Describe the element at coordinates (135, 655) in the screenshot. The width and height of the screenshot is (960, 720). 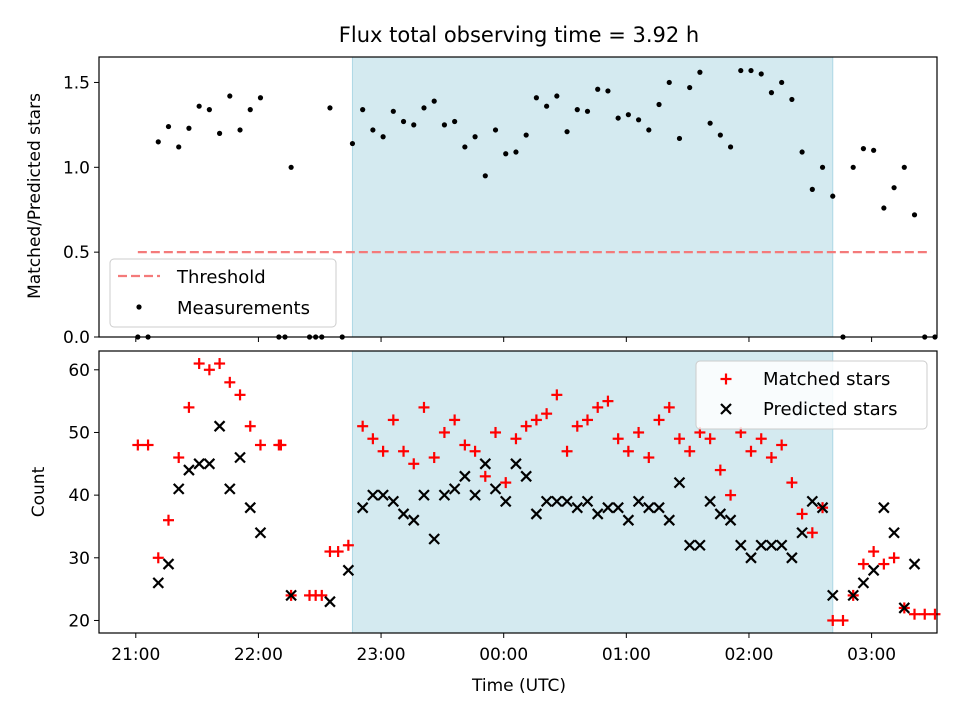
I see `x-tick-label: 21:00` at that location.